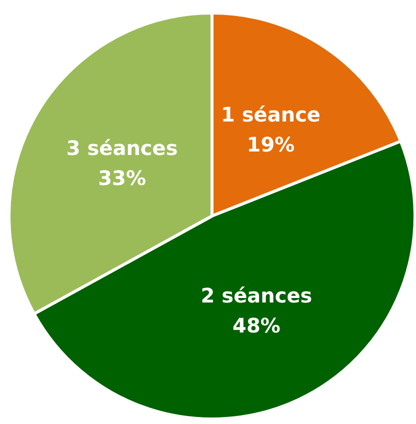  Describe the element at coordinates (270, 144) in the screenshot. I see `data-label: 19%` at that location.